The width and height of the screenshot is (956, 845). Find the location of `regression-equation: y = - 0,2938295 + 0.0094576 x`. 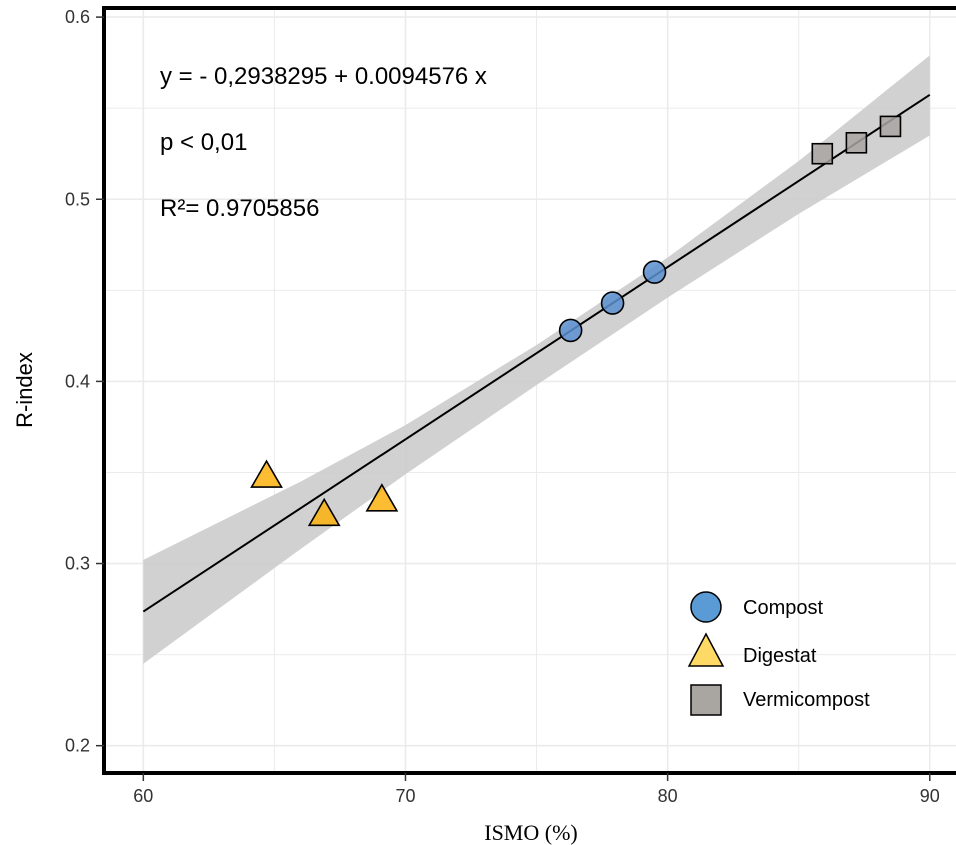

regression-equation: y = - 0,2938295 + 0.0094576 x is located at coordinates (323, 76).